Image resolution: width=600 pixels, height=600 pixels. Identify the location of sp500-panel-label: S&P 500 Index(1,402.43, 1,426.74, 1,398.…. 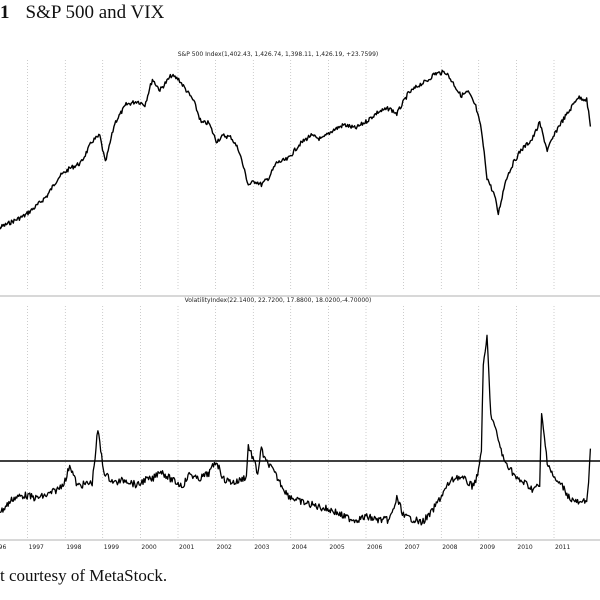
(278, 54).